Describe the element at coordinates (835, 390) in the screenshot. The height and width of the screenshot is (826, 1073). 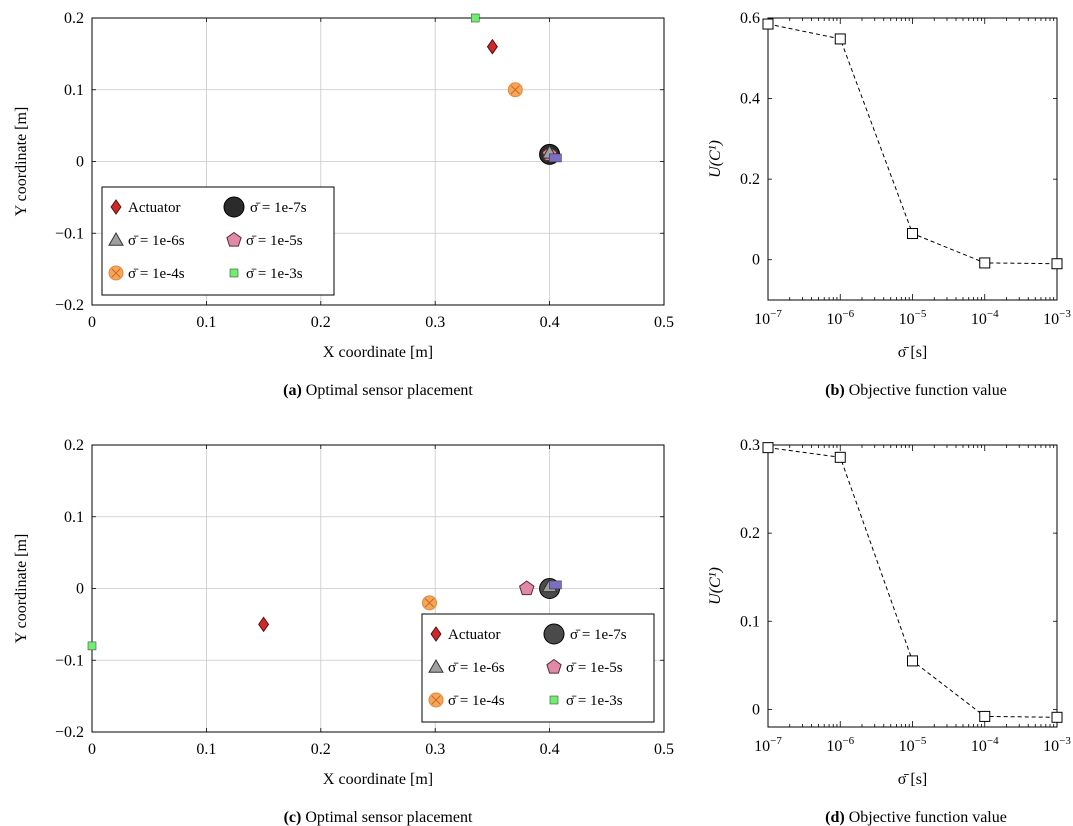
I see `caption-label: (b)` at that location.